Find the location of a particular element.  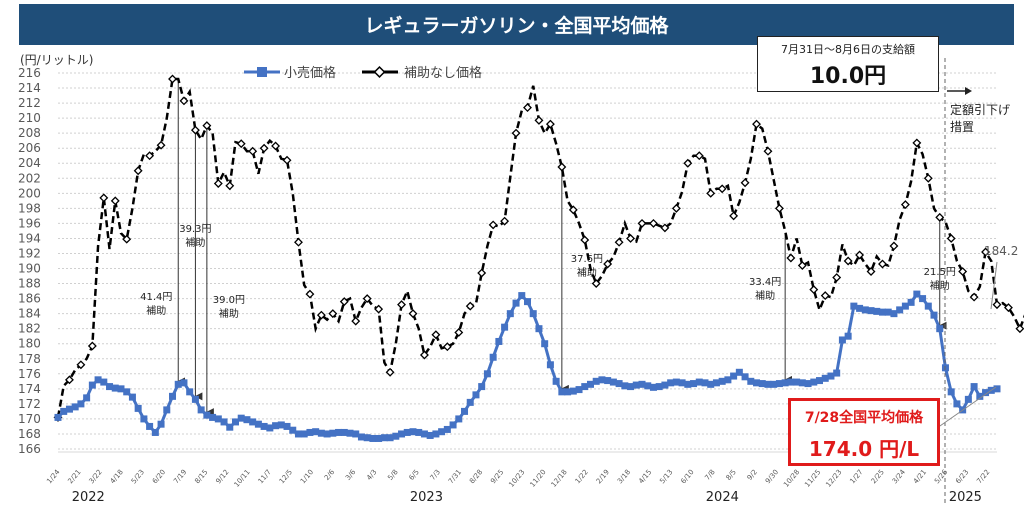

x-tick-label: 6/5 is located at coordinates (413, 475).